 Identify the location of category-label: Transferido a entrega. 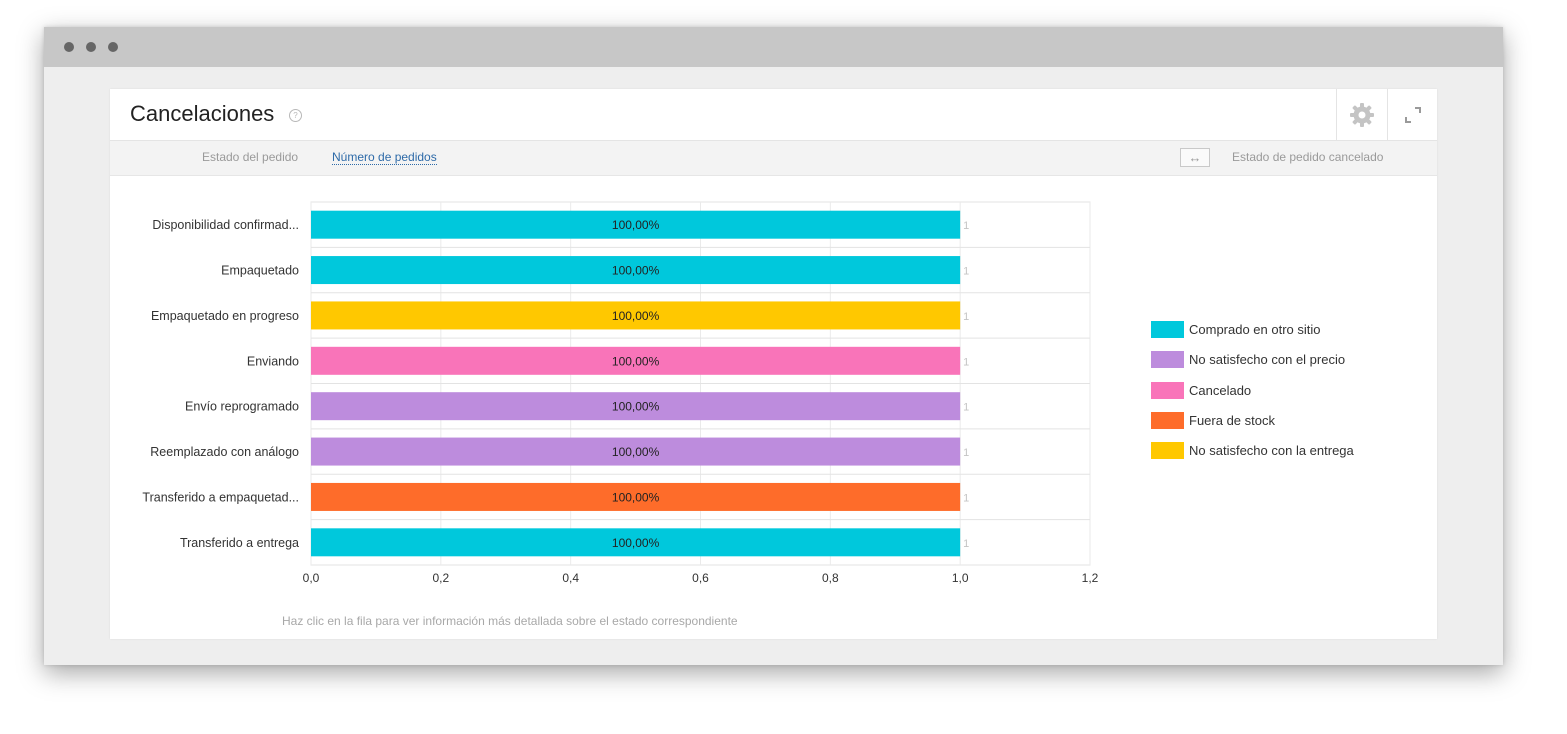
(239, 543).